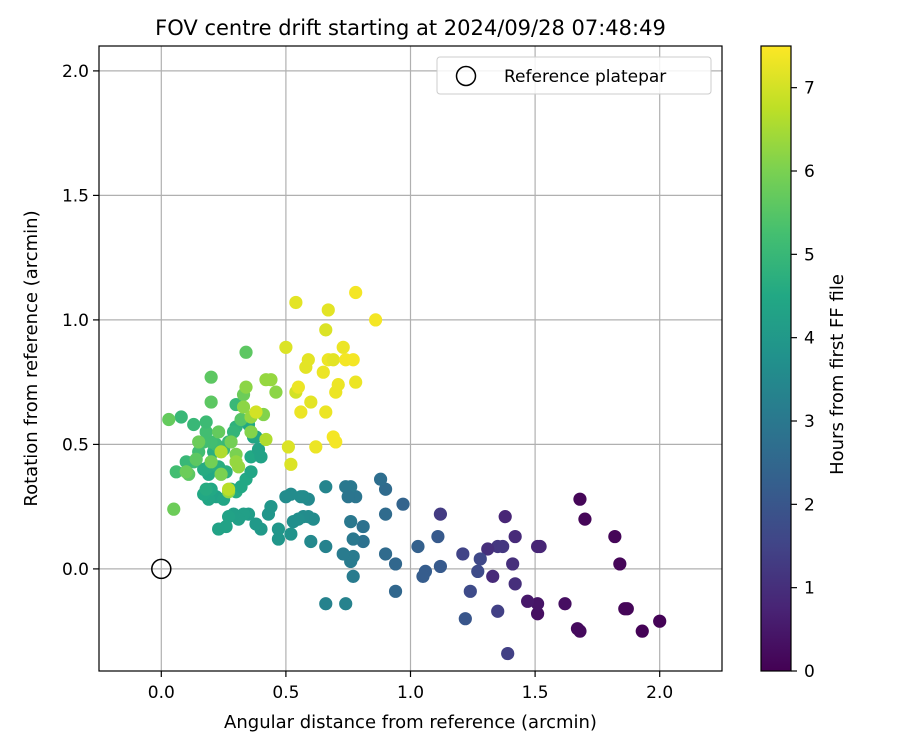 Image resolution: width=900 pixels, height=750 pixels. Describe the element at coordinates (410, 693) in the screenshot. I see `x-tick-label: 1.0` at that location.